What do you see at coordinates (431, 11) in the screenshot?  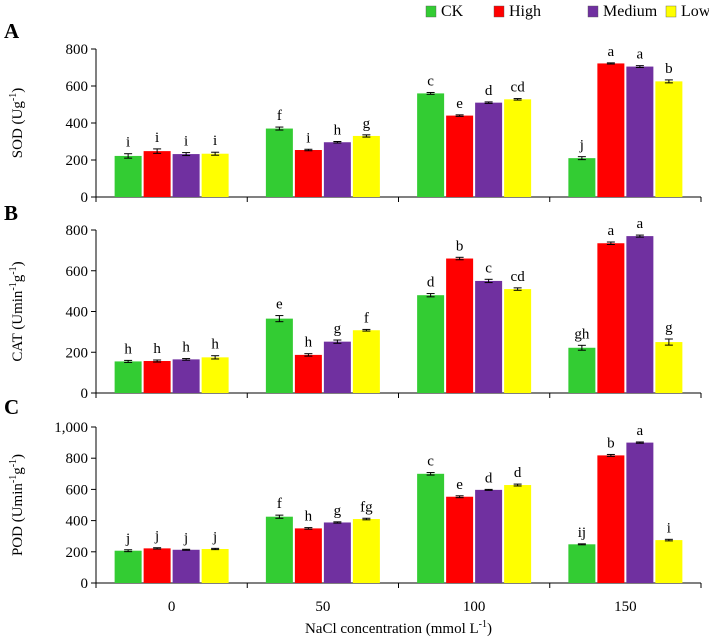 I see `legend-swatch-ck` at bounding box center [431, 11].